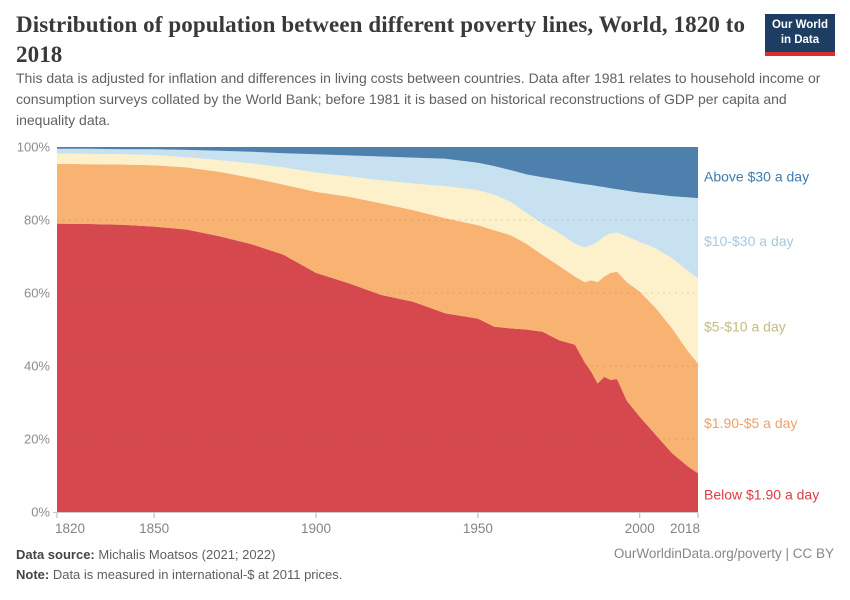 The width and height of the screenshot is (850, 600). What do you see at coordinates (685, 528) in the screenshot?
I see `x-tick-label-2018: 2018` at bounding box center [685, 528].